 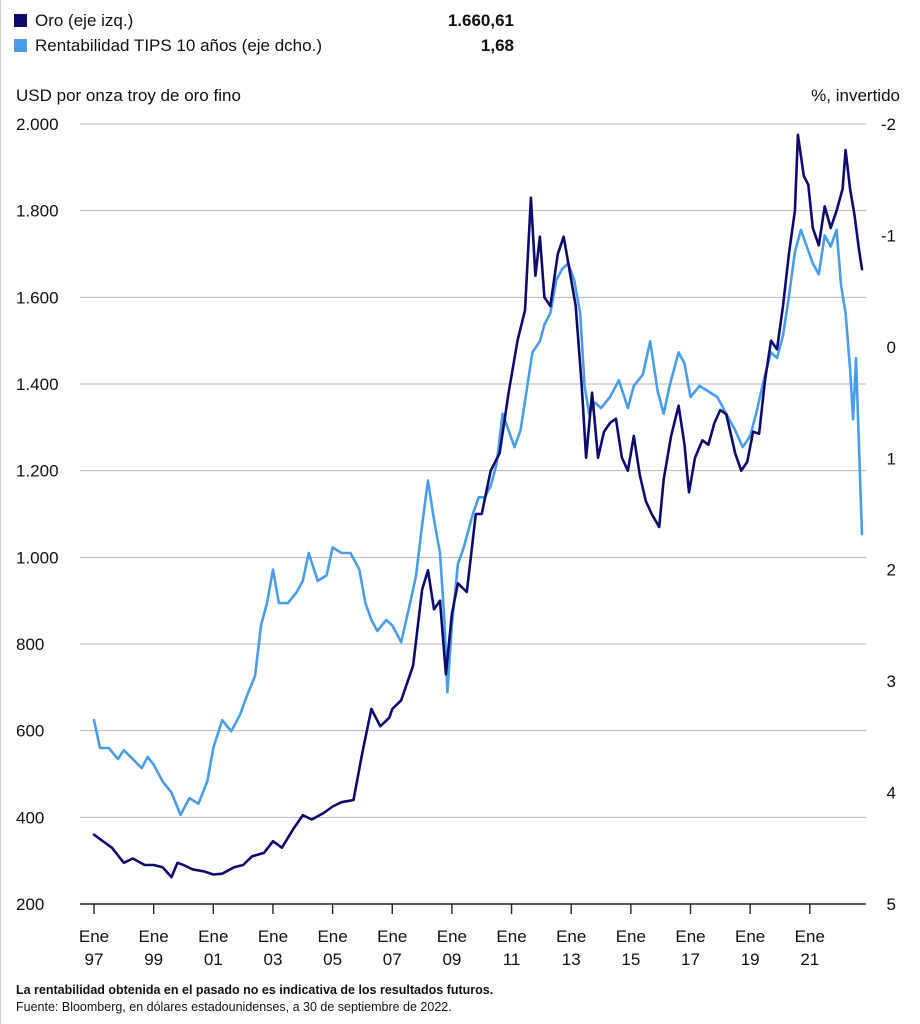 I want to click on x-tick-label-year: 13, so click(x=571, y=959).